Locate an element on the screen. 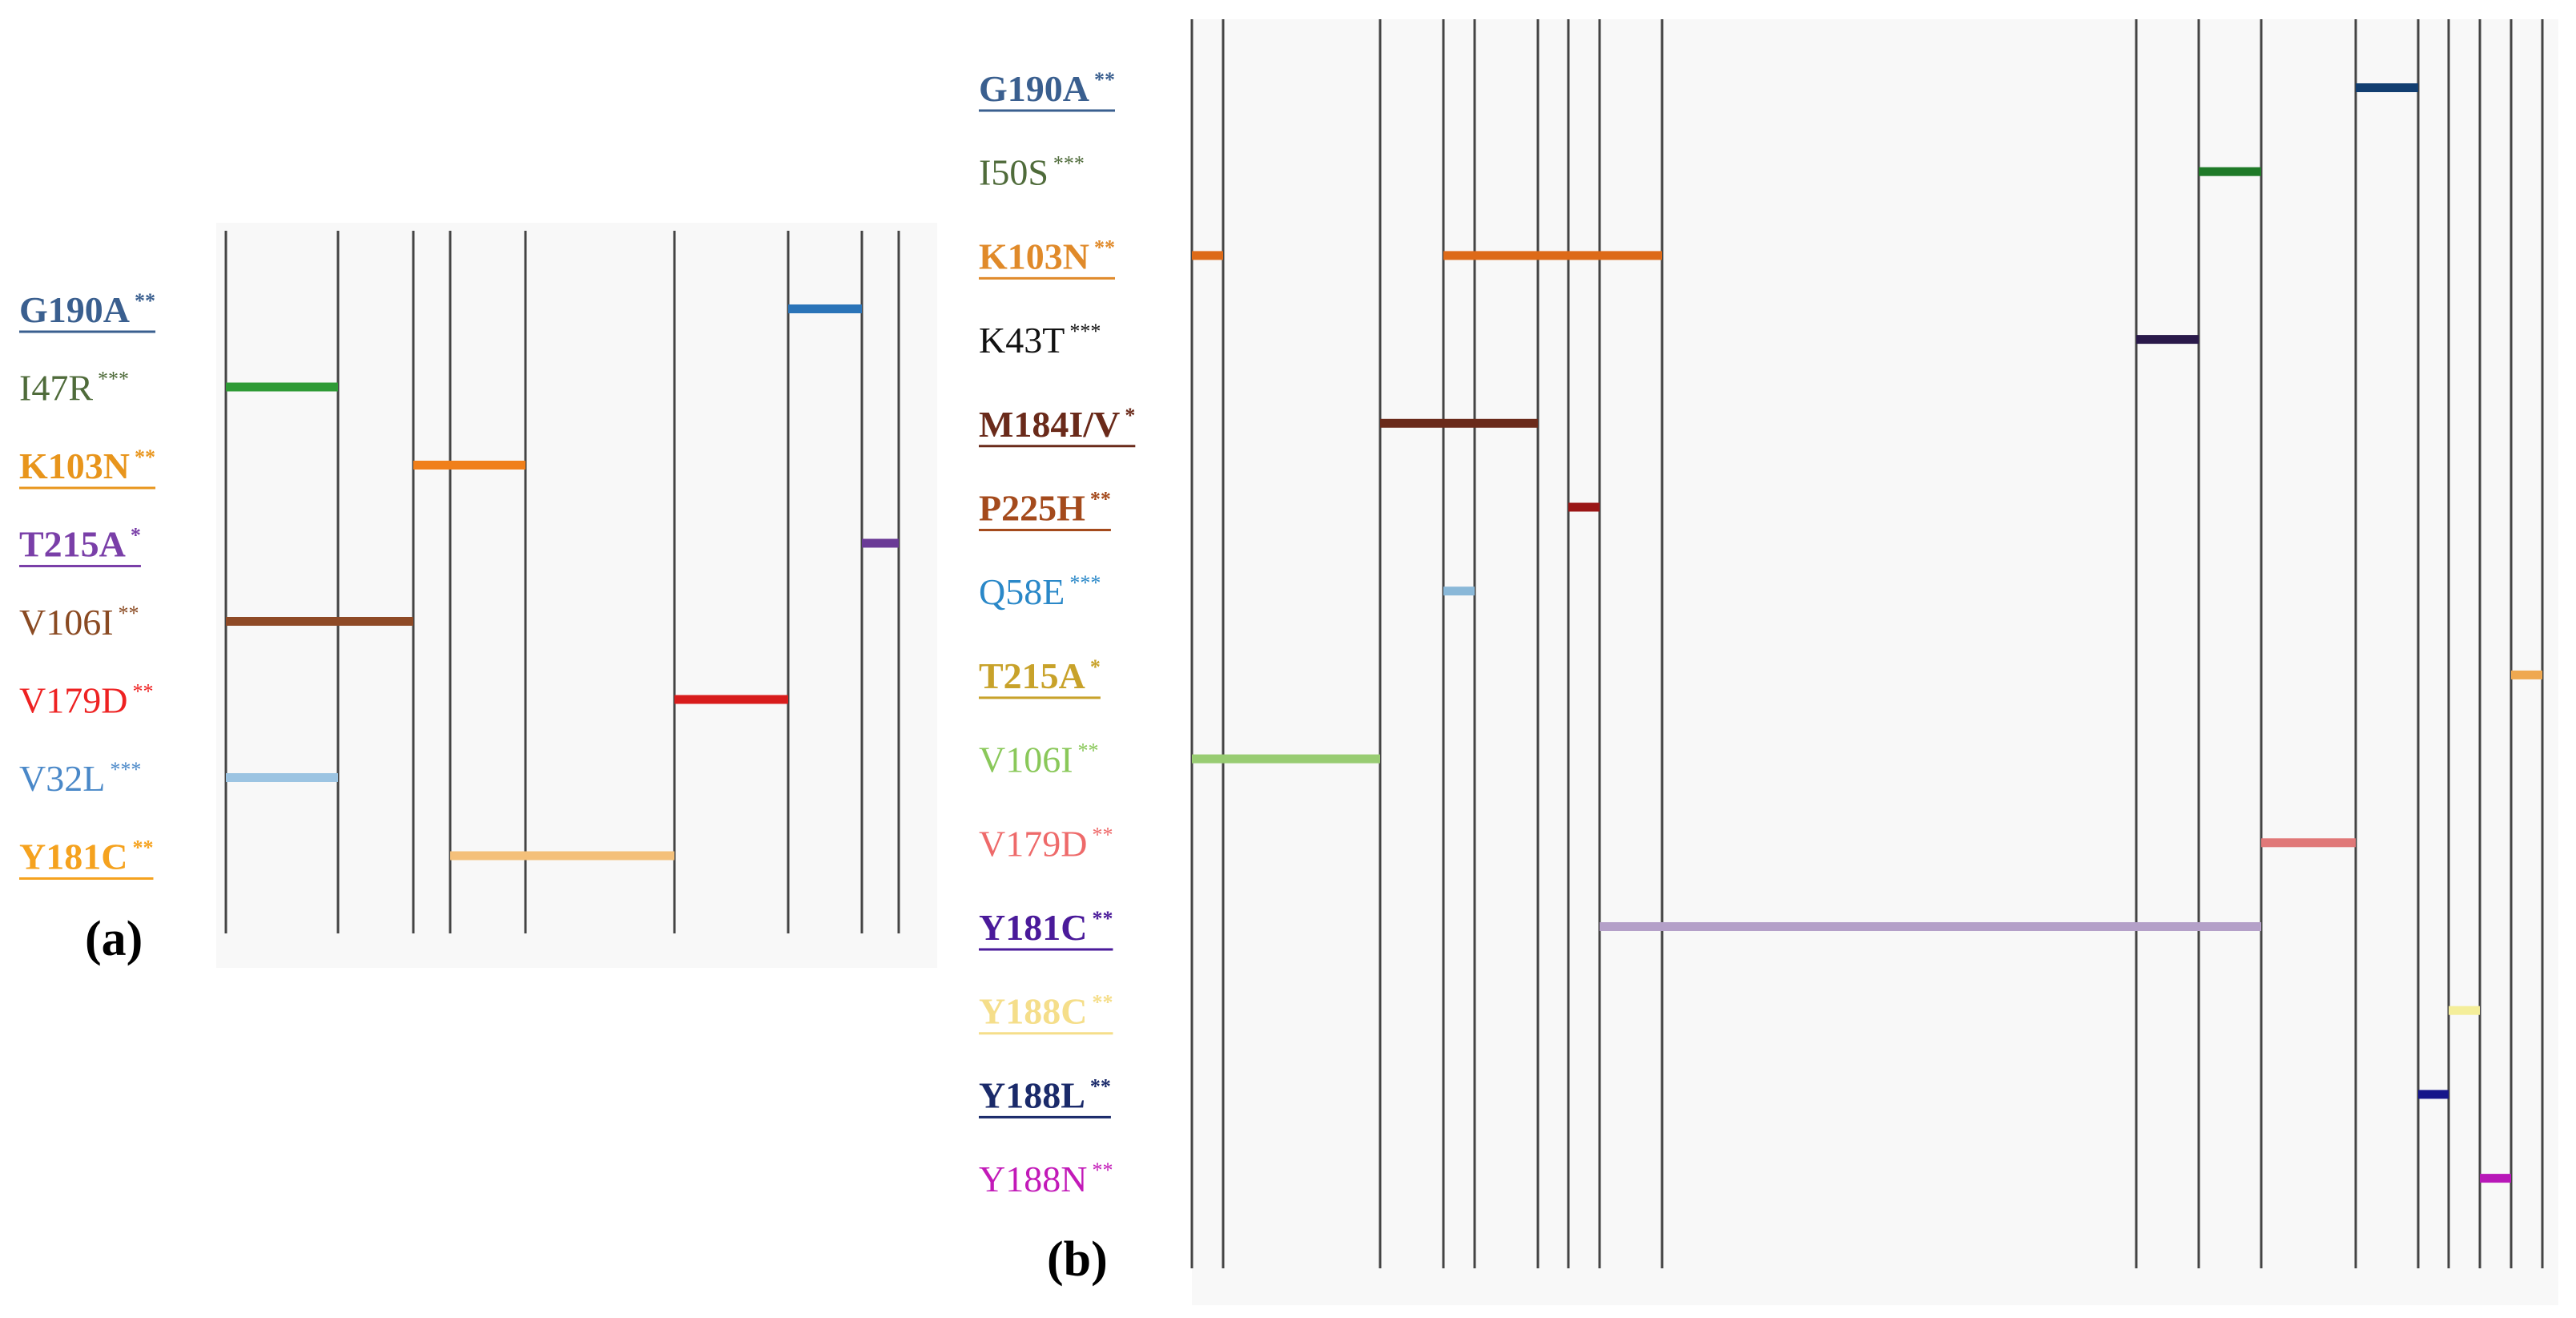 The image size is (2576, 1318). row-label-text: P225H is located at coordinates (1032, 508).